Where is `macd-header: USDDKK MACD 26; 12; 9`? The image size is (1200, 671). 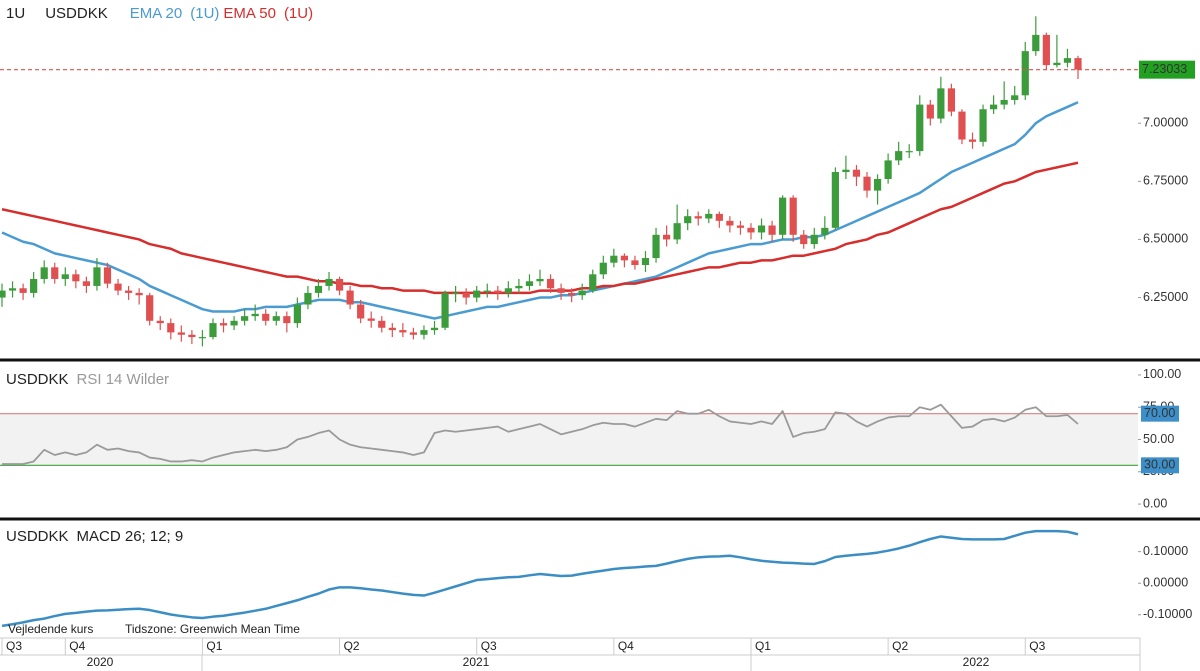 macd-header: USDDKK MACD 26; 12; 9 is located at coordinates (94, 536).